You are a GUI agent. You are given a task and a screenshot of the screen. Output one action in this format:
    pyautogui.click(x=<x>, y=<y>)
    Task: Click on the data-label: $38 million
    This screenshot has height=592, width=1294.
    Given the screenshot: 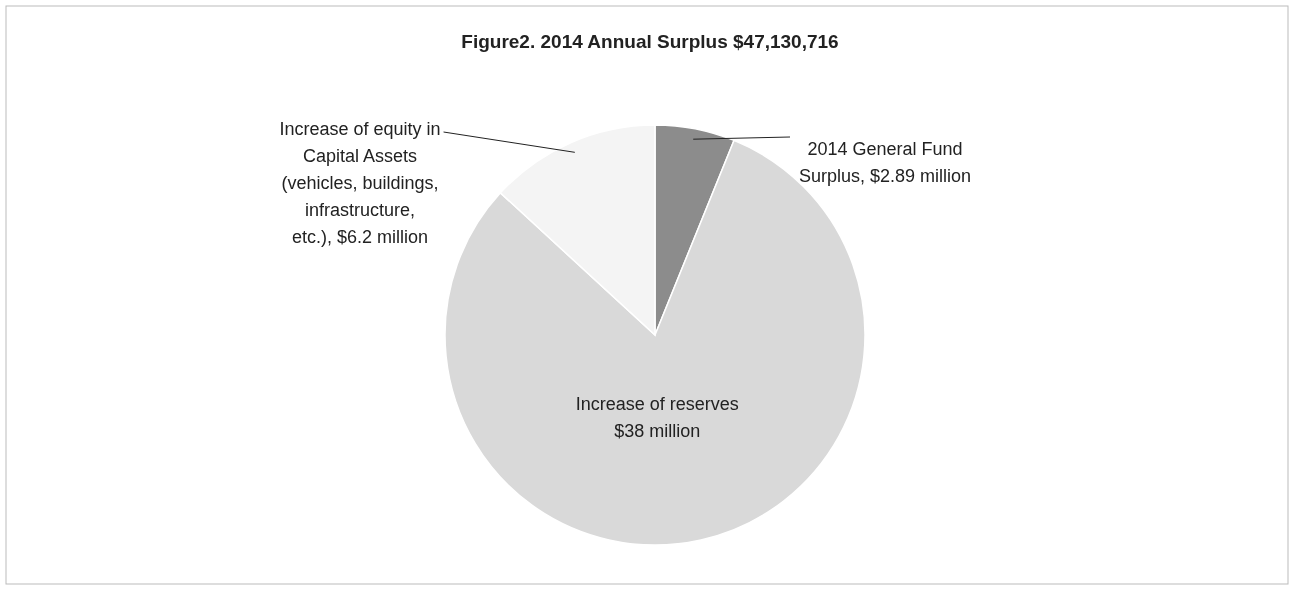 What is the action you would take?
    pyautogui.click(x=657, y=431)
    